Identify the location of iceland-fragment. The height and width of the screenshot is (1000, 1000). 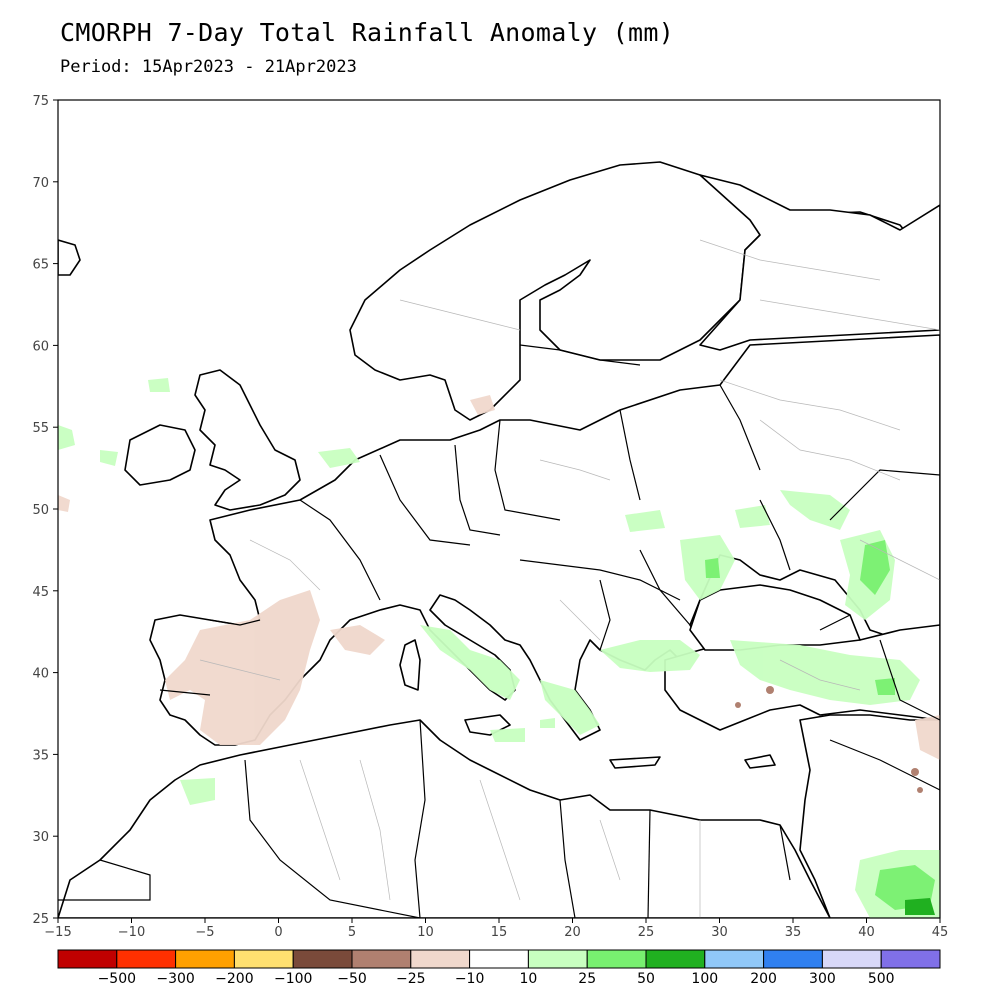
(69, 257).